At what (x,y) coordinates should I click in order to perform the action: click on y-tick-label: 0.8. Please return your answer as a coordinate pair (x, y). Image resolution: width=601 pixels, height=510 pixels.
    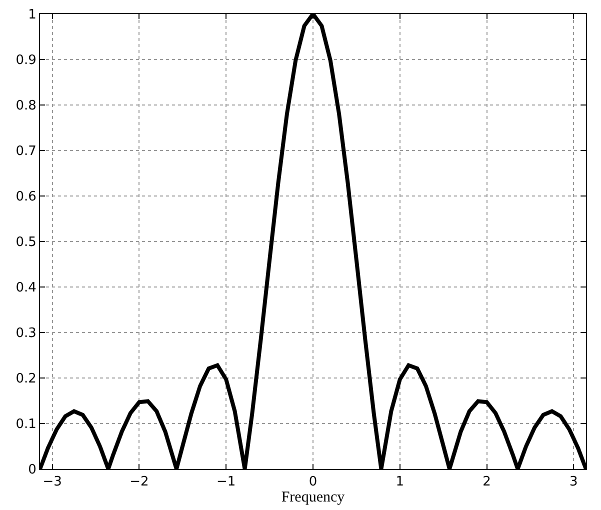
    Looking at the image, I should click on (26, 106).